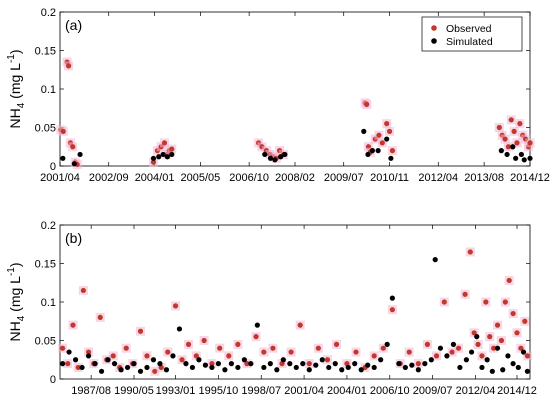 Image resolution: width=550 pixels, height=404 pixels. What do you see at coordinates (390, 391) in the screenshot?
I see `x-tick-label: 2006/10` at bounding box center [390, 391].